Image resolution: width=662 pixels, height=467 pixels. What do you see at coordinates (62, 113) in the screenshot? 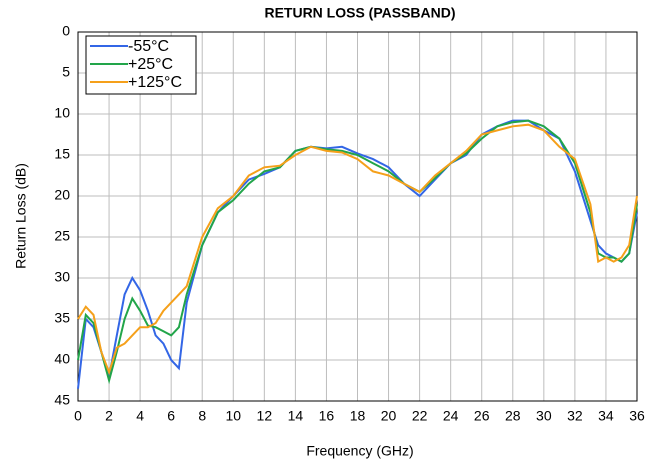
I see `y-tick-label: 10` at bounding box center [62, 113].